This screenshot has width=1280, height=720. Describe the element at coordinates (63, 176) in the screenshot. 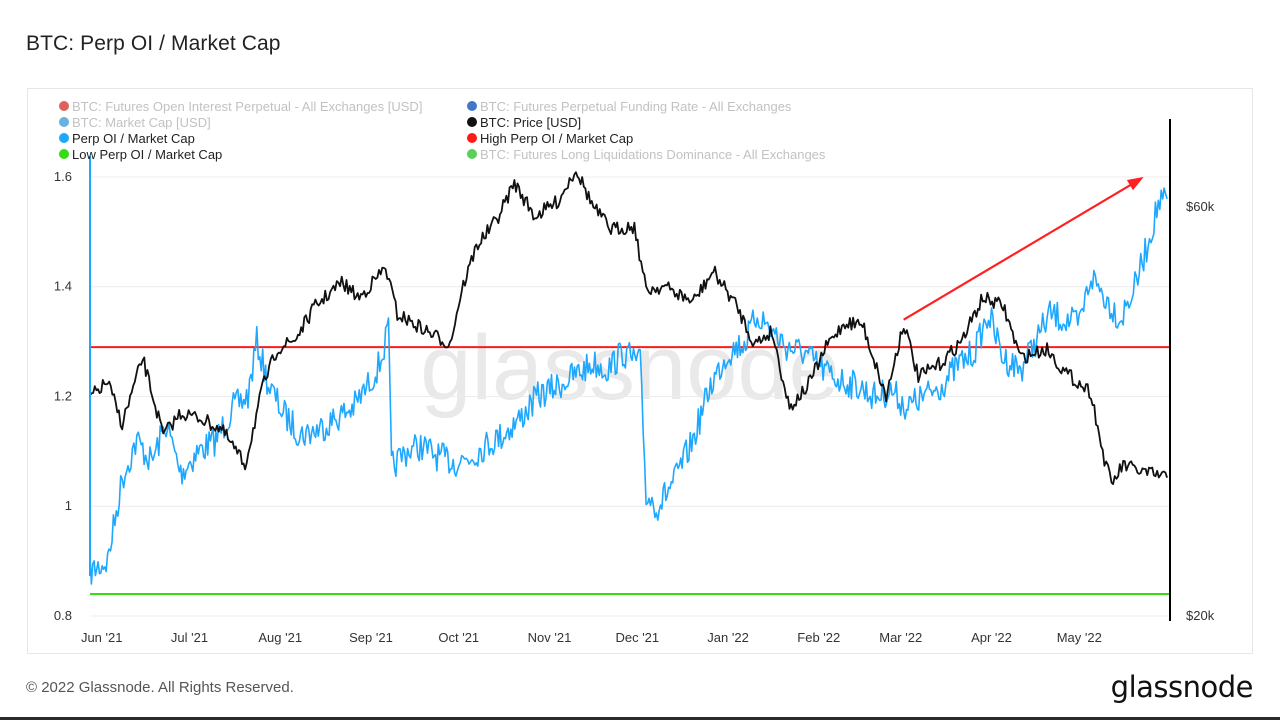

I see `y-left-tick-label: 1.6` at that location.